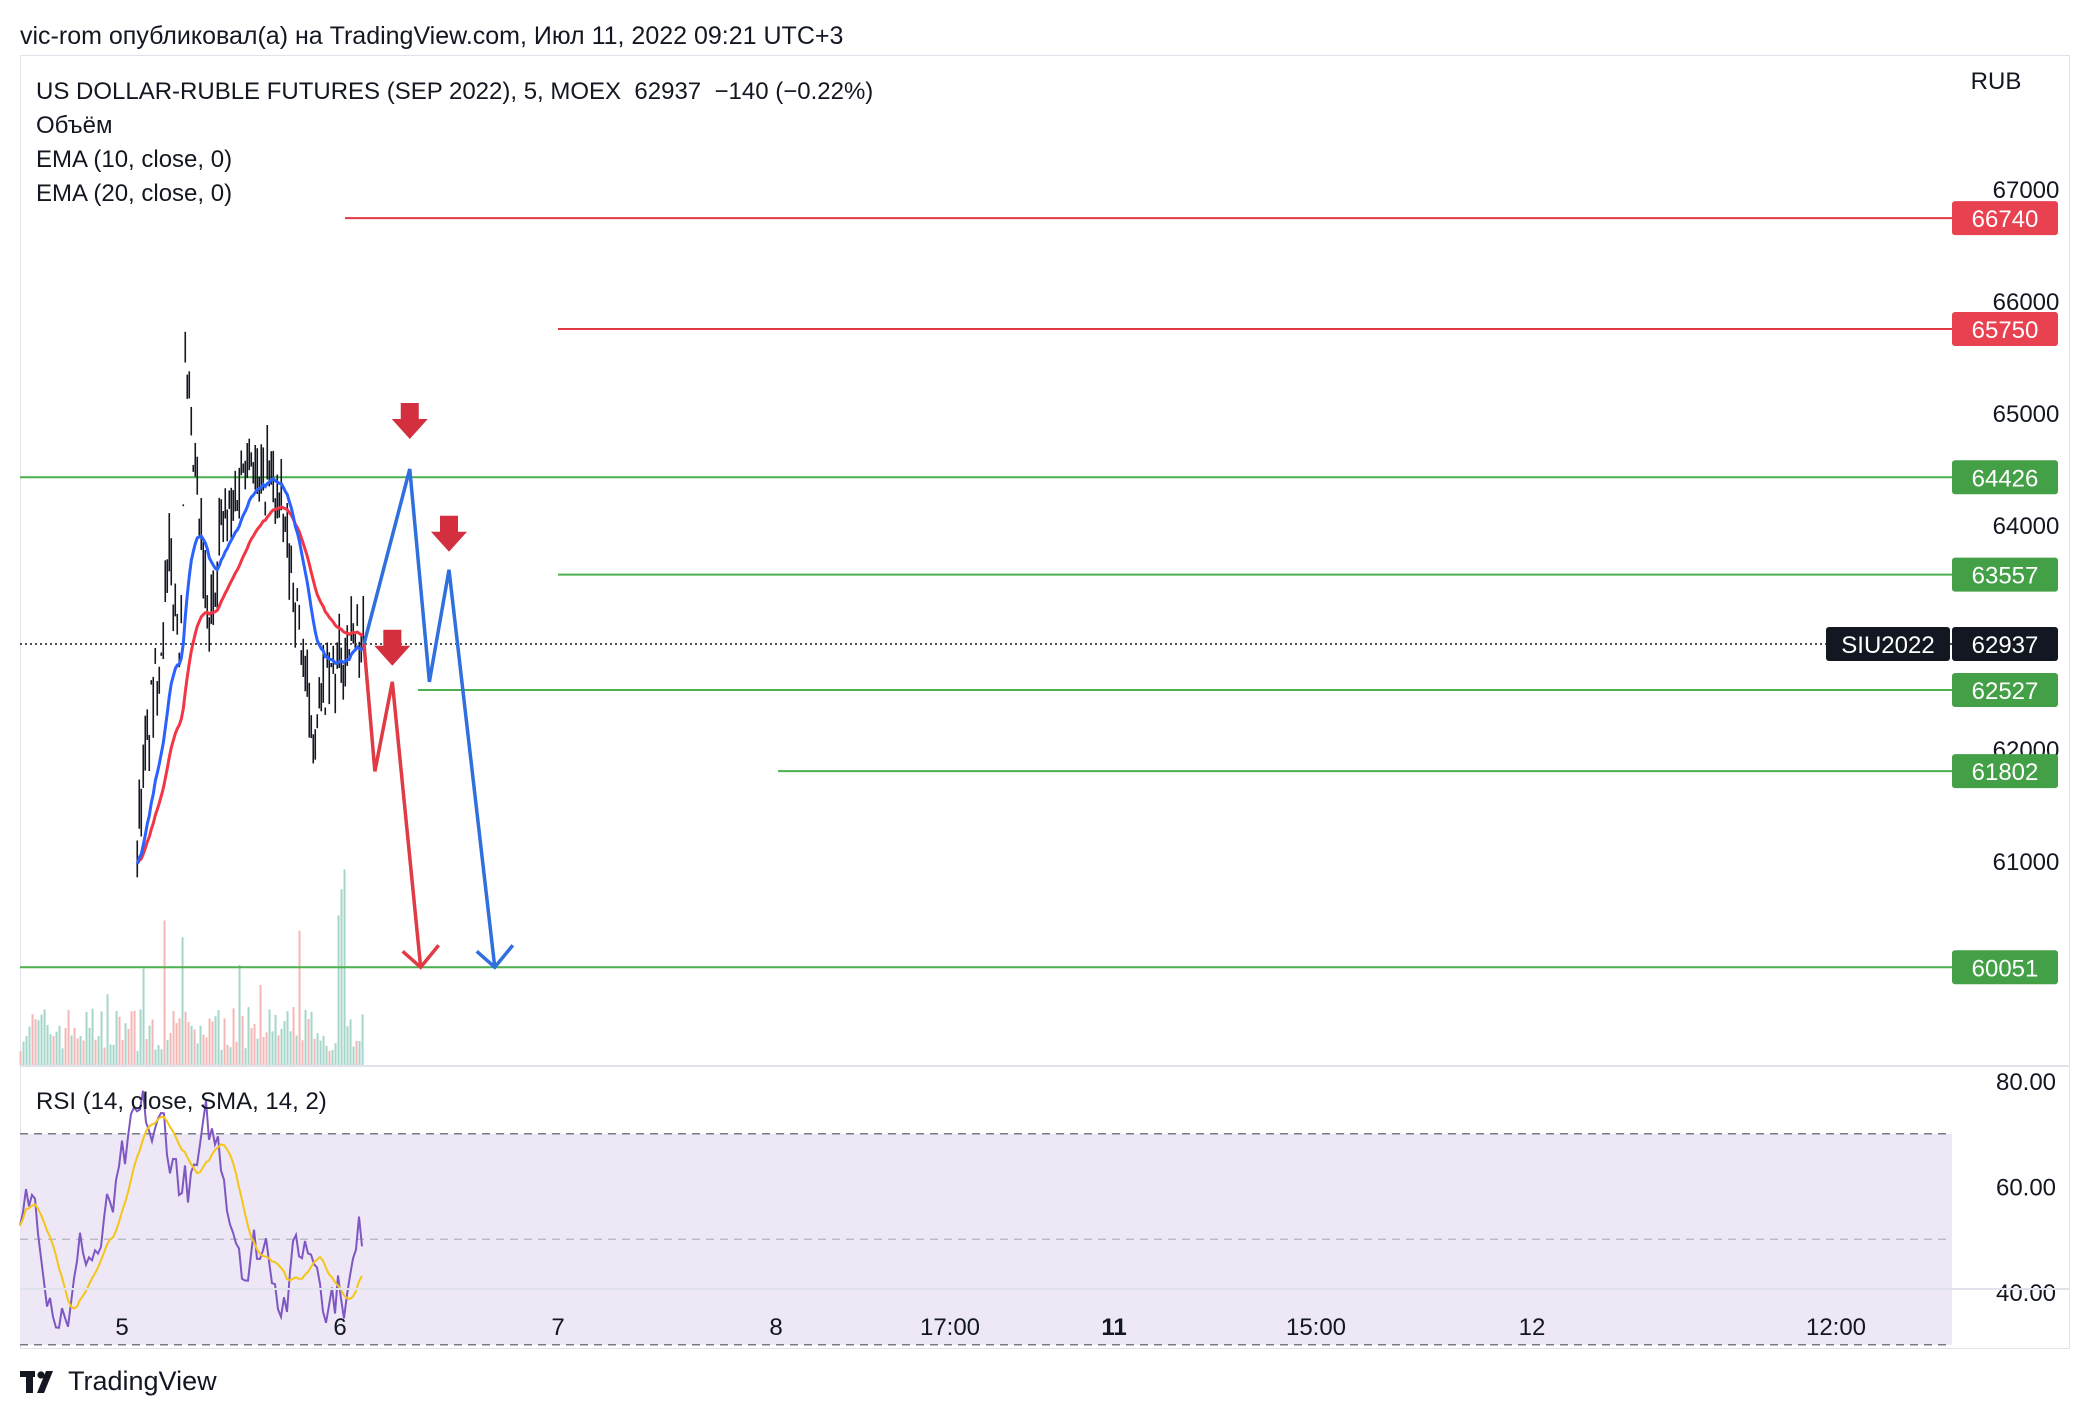 The width and height of the screenshot is (2088, 1416). I want to click on support-tag: 63557, so click(2005, 576).